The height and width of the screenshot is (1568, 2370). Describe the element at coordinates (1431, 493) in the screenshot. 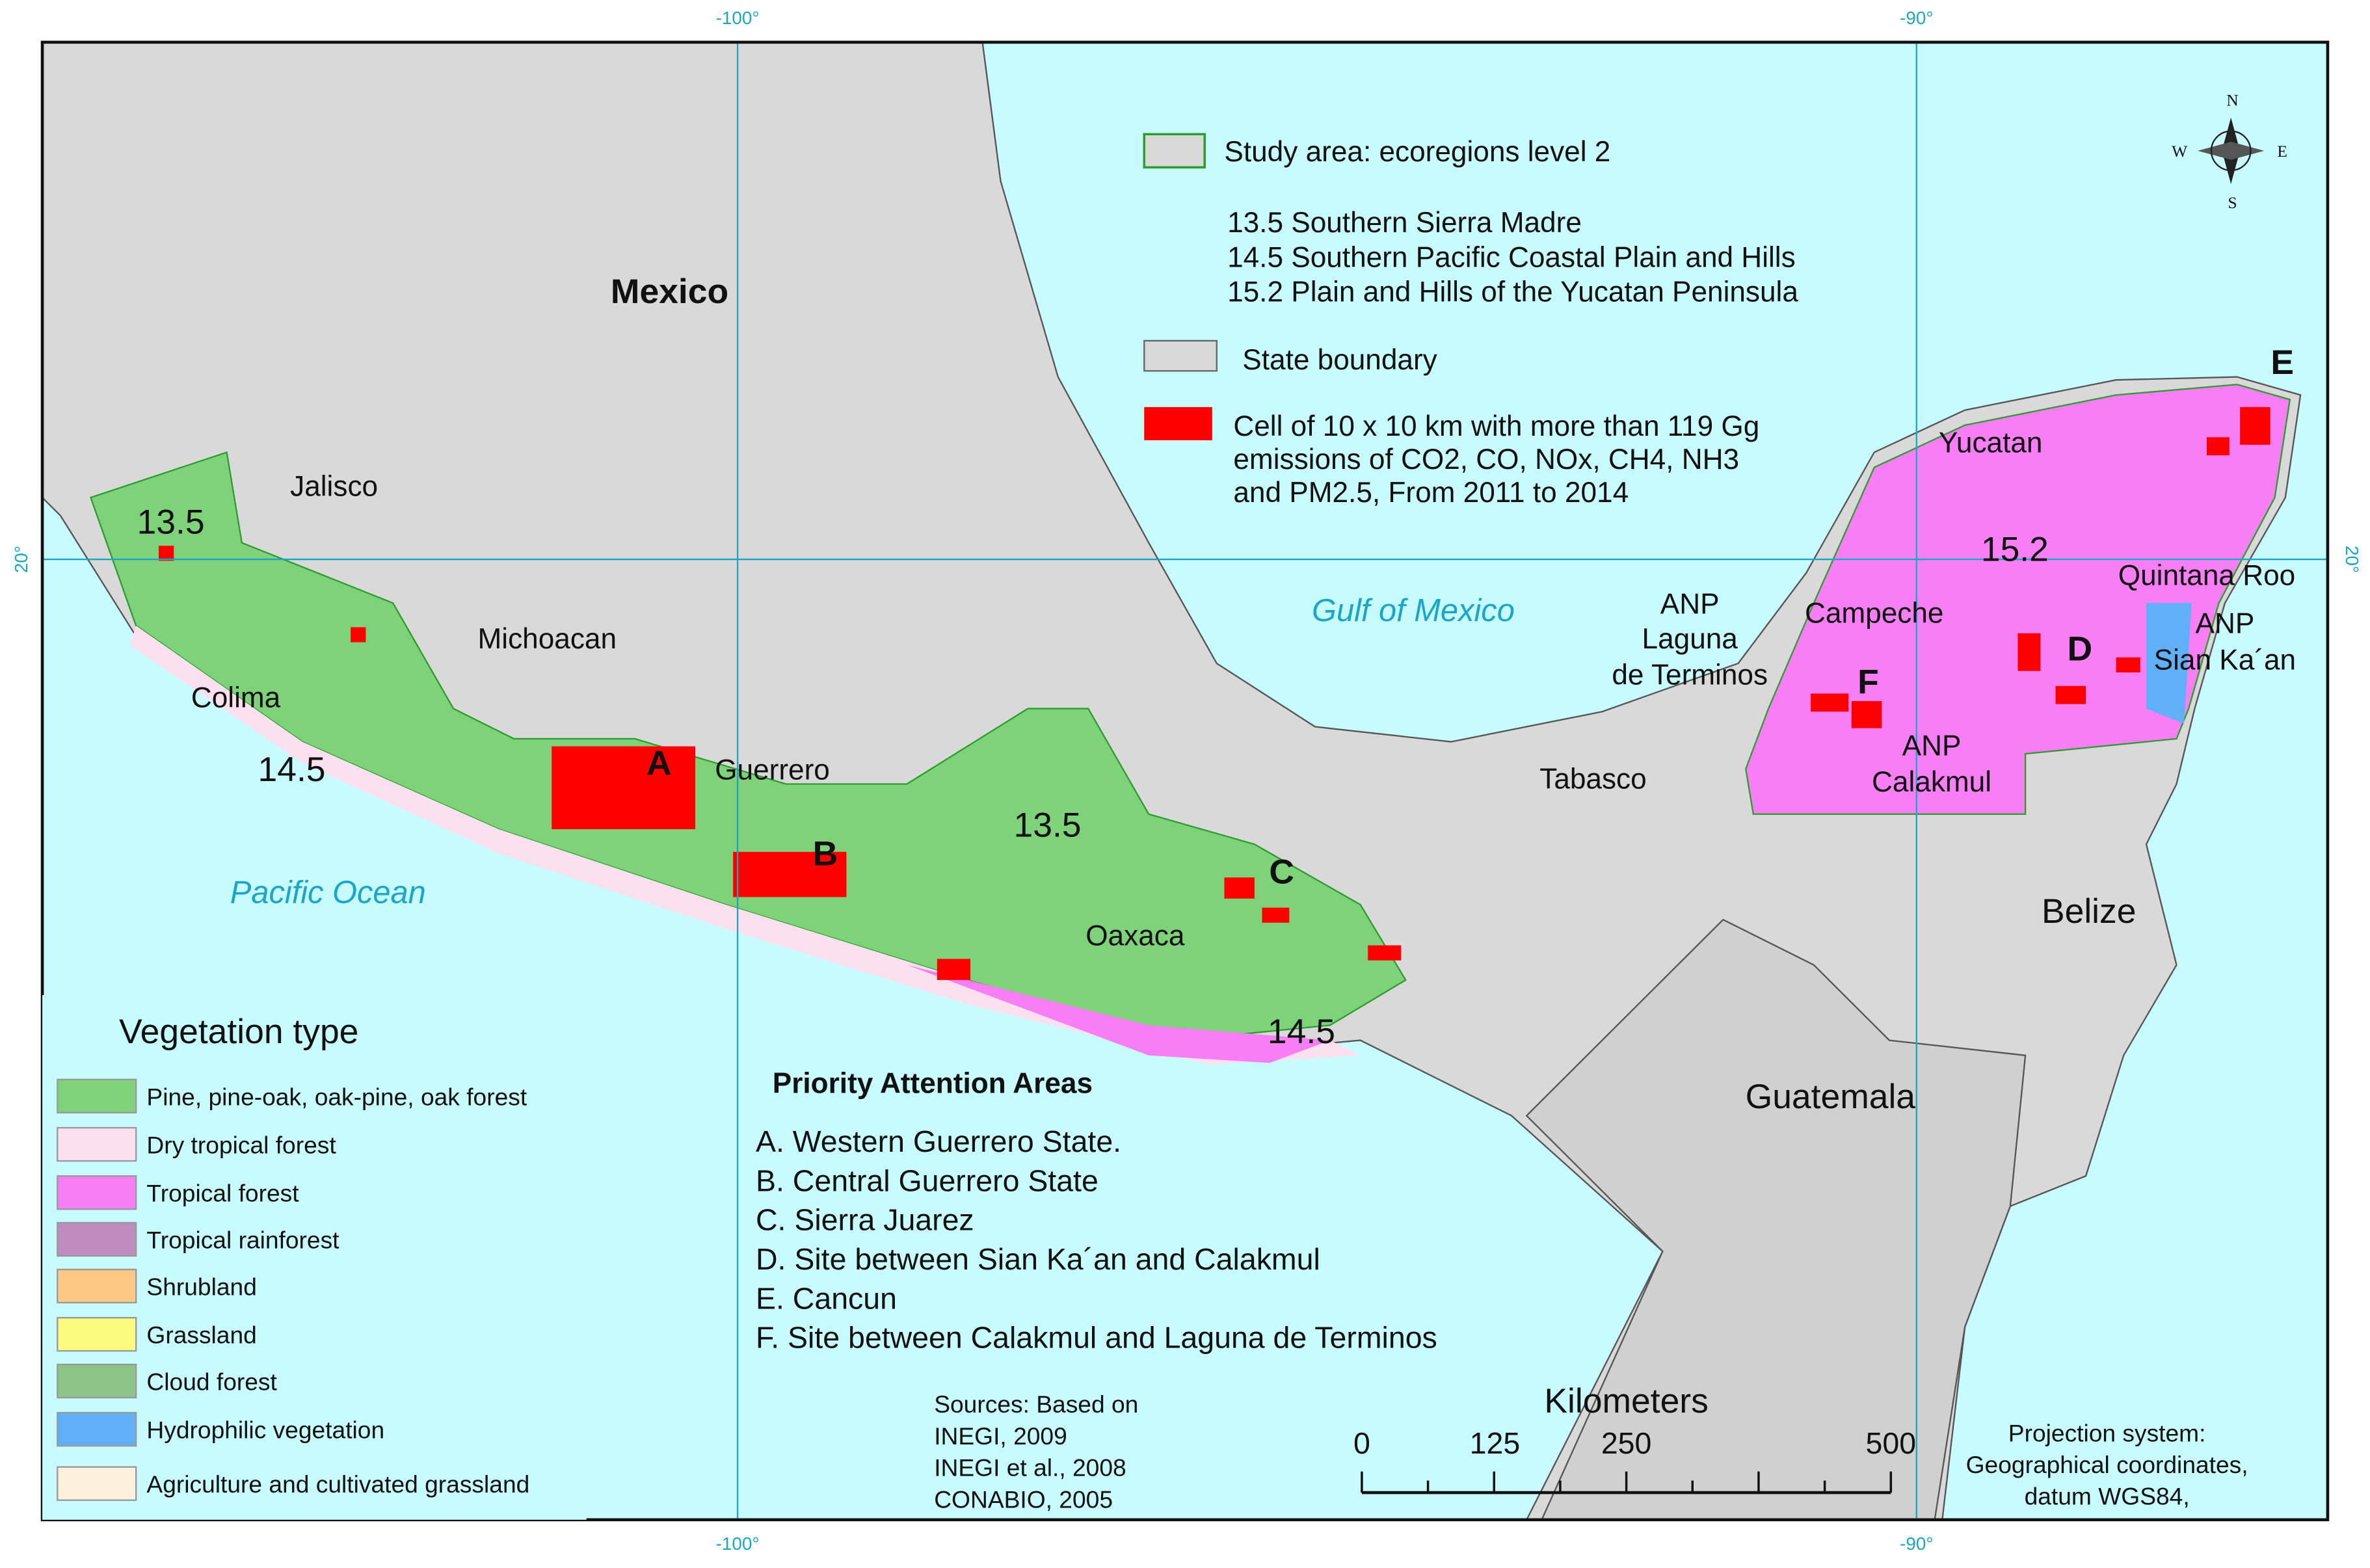

I see `legend-label: and PM2.5, From 2011 to 2014` at that location.